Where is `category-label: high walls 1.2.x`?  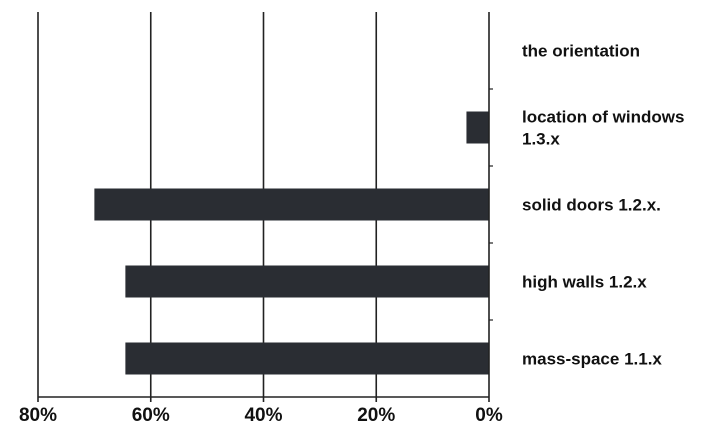 category-label: high walls 1.2.x is located at coordinates (584, 282).